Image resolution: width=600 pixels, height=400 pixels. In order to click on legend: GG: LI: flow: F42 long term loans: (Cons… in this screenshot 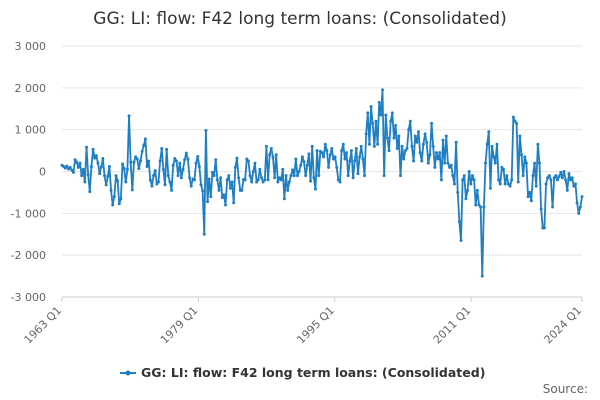, I will do `click(302, 372)`.